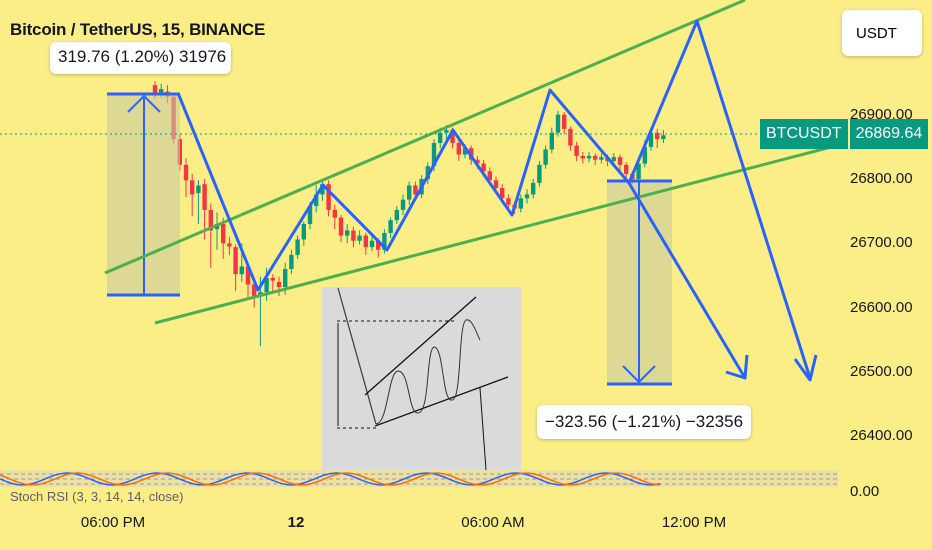 The width and height of the screenshot is (932, 550). Describe the element at coordinates (804, 134) in the screenshot. I see `price-tag-symbol: BTCUSDT` at that location.